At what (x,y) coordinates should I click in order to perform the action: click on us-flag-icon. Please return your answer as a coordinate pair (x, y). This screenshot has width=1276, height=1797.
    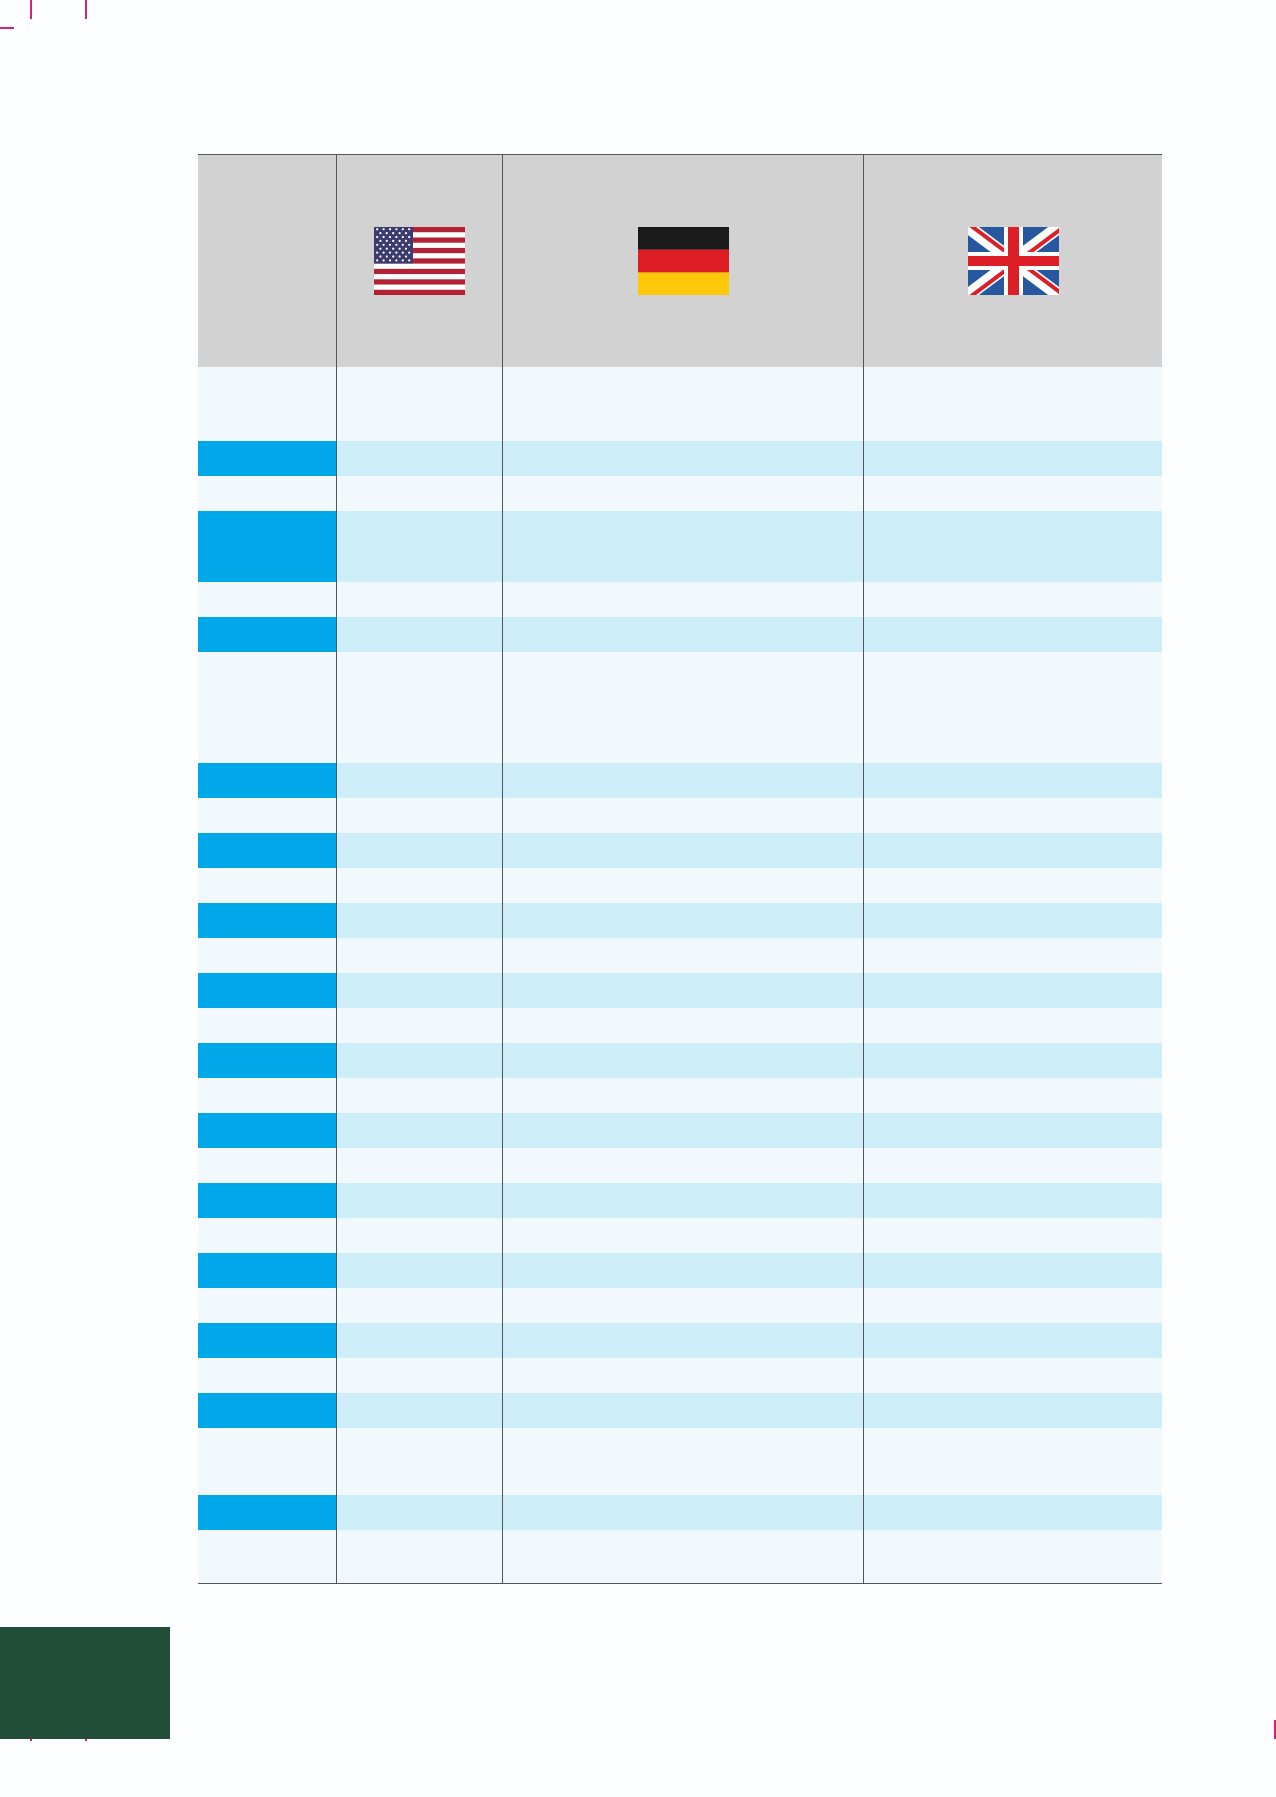
    Looking at the image, I should click on (419, 261).